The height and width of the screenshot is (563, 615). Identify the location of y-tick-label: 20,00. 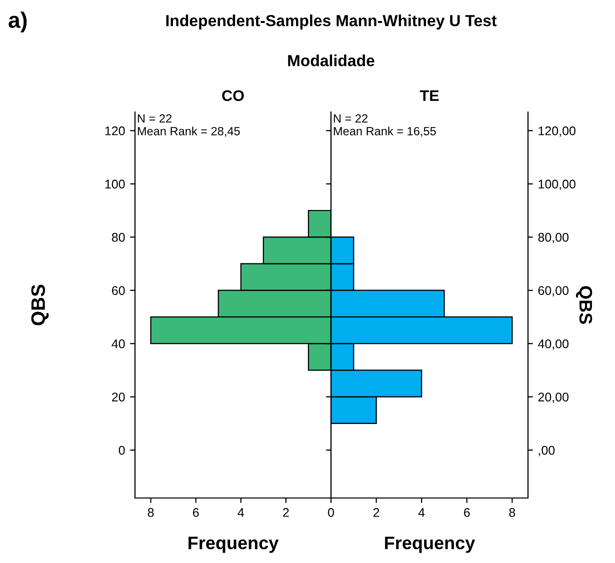
(553, 397).